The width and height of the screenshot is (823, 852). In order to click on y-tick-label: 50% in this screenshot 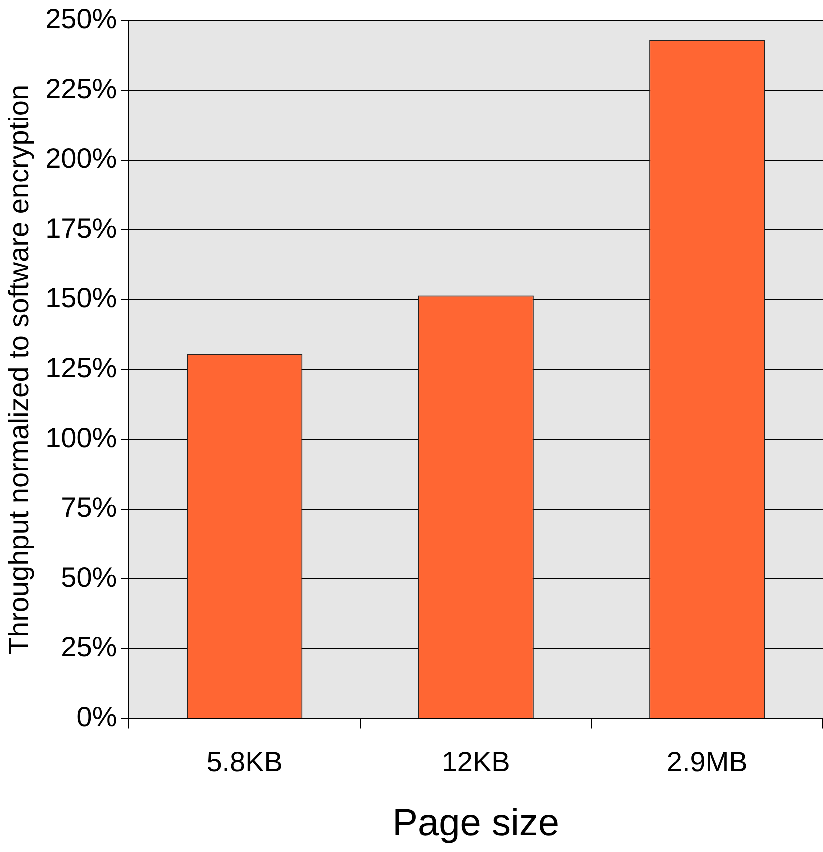, I will do `click(89, 577)`.